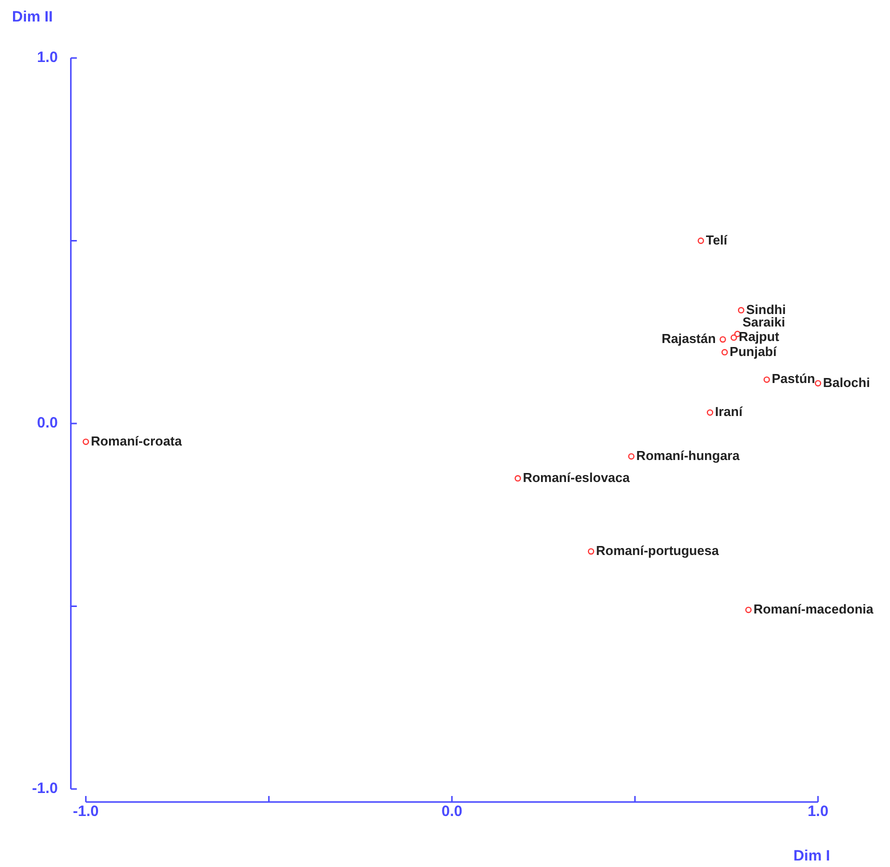 This screenshot has height=867, width=890. I want to click on series-label: Iraní, so click(729, 412).